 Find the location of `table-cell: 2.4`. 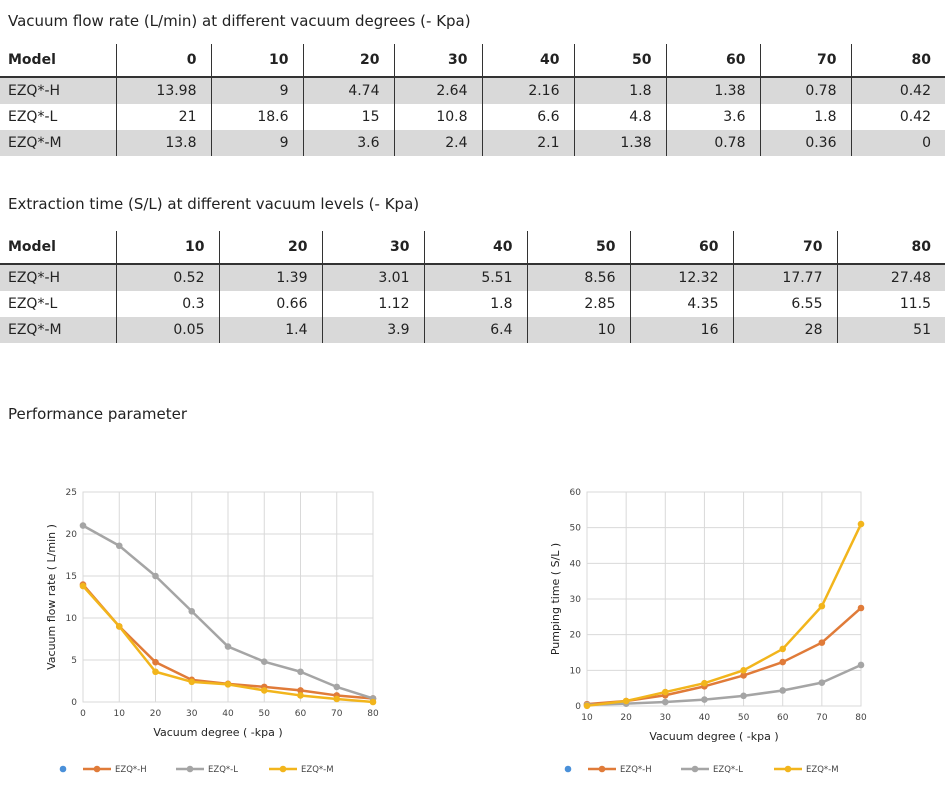

table-cell: 2.4 is located at coordinates (437, 143).